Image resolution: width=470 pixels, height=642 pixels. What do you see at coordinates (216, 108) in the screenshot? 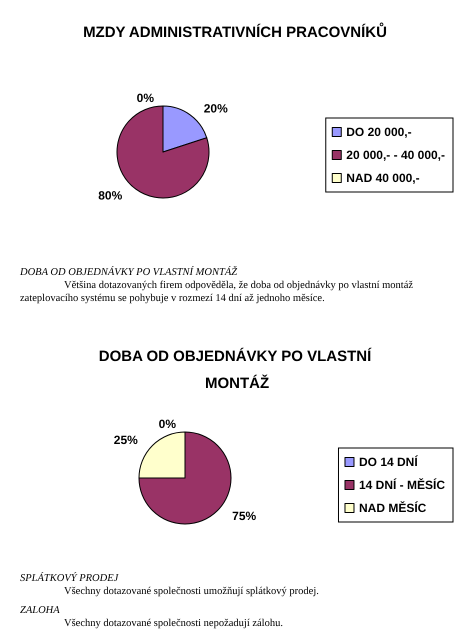
I see `data-label: 20%` at bounding box center [216, 108].